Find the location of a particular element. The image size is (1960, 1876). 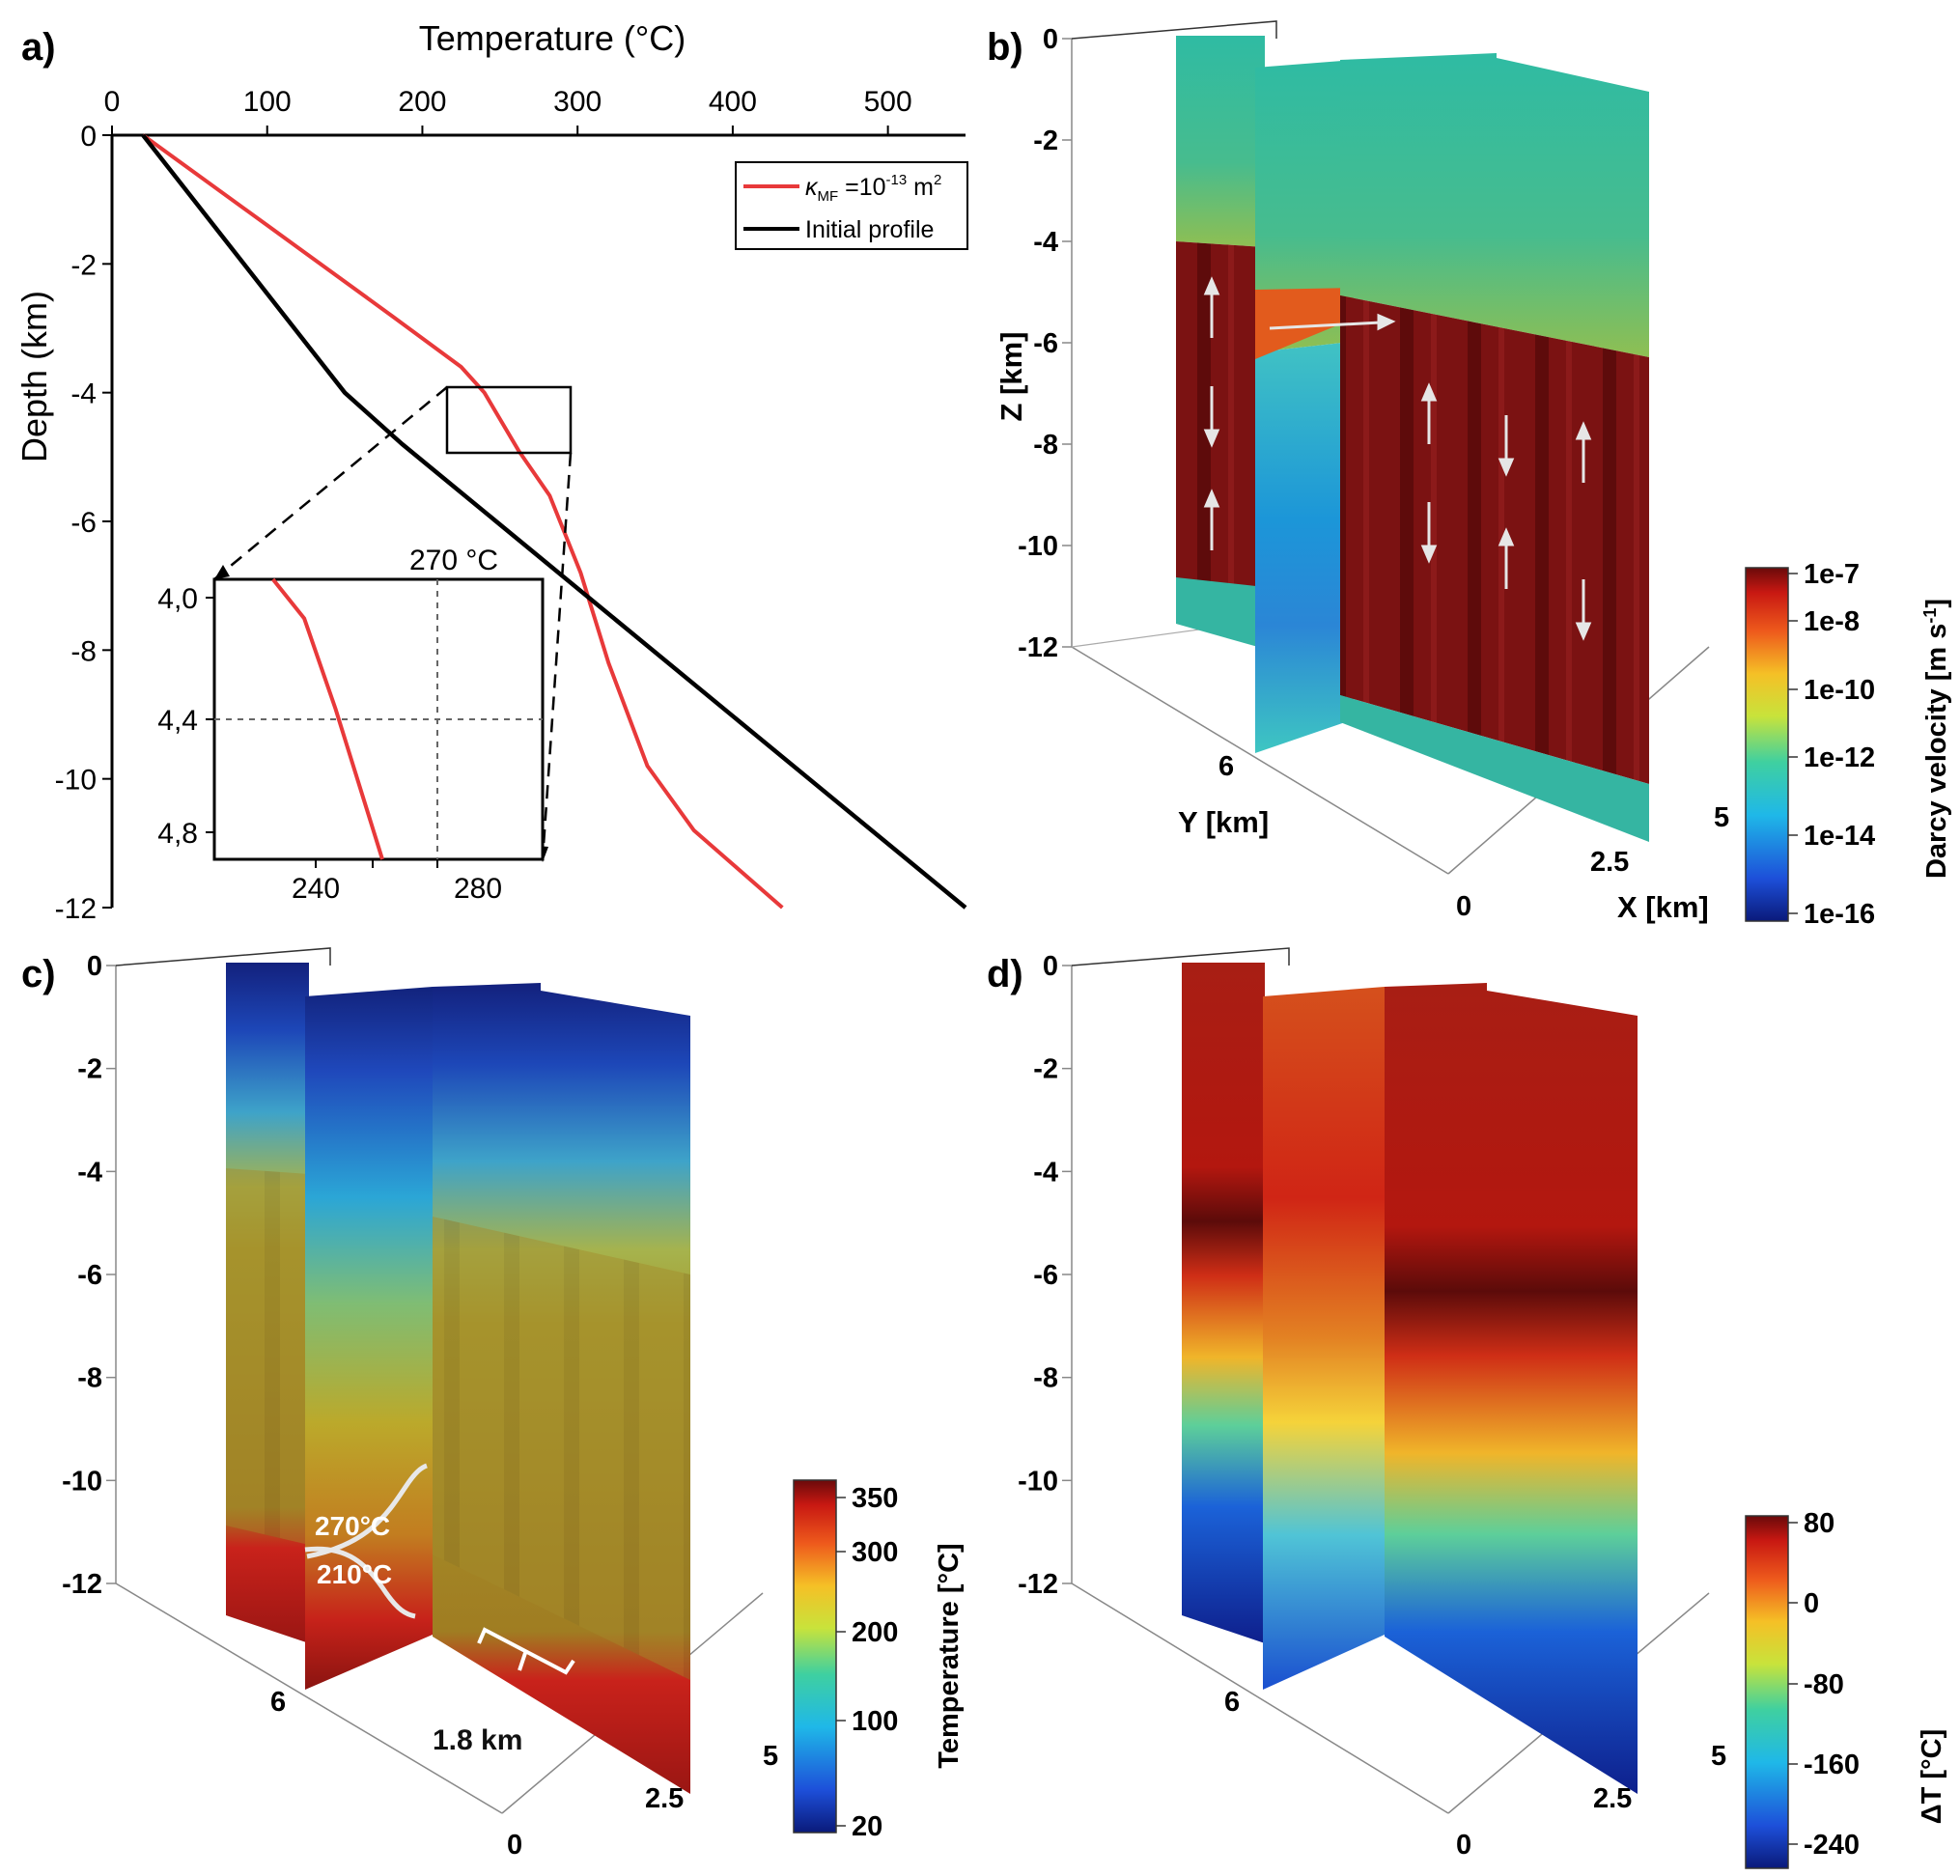

inset-ytick-1: 4,0 is located at coordinates (178, 599).